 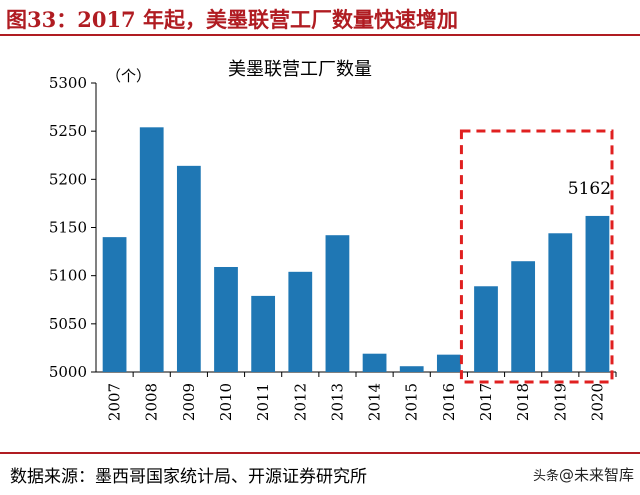 I want to click on watermark-text: @未来智库, so click(x=596, y=475).